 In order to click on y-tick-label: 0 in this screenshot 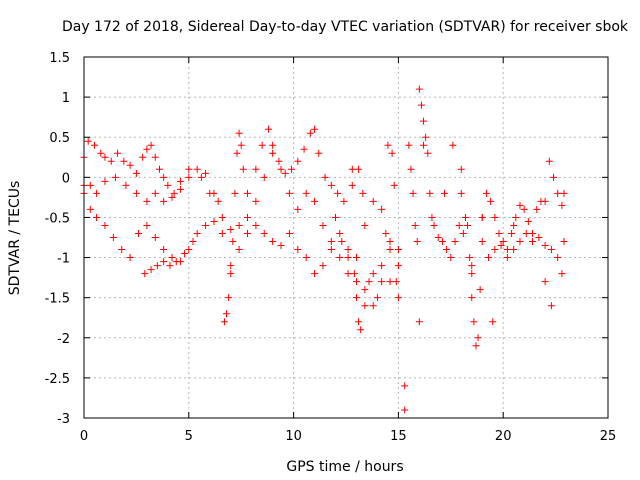, I will do `click(66, 178)`.